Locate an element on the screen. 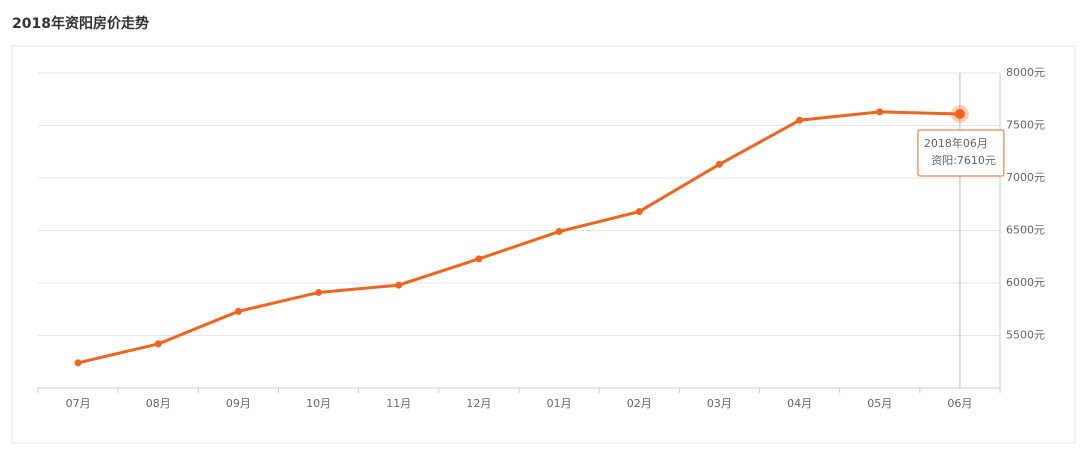 The image size is (1080, 455). y-tick-label: 6500元 is located at coordinates (1025, 230).